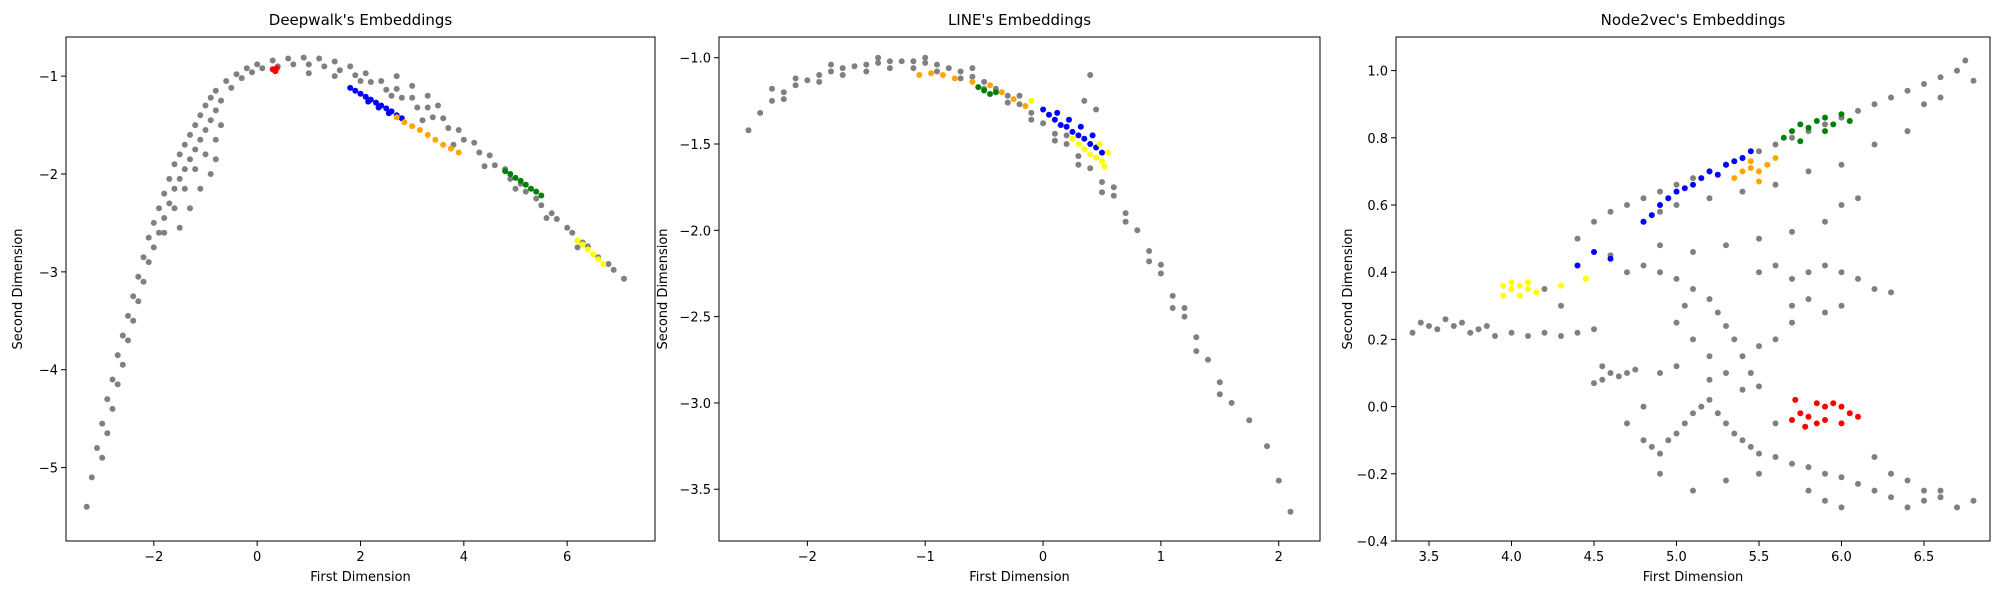 Image resolution: width=2000 pixels, height=600 pixels. Describe the element at coordinates (153, 557) in the screenshot. I see `x-tick-label: −2` at that location.